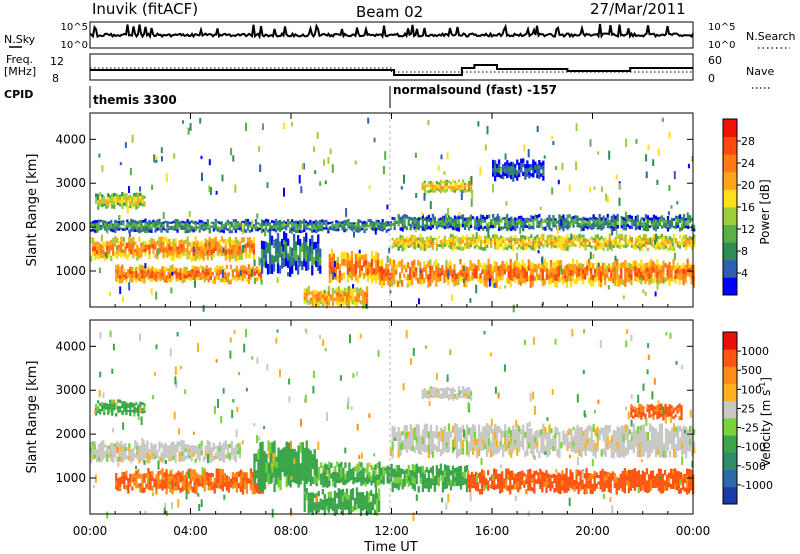 This screenshot has height=554, width=800. I want to click on freq-series-line, so click(391, 70).